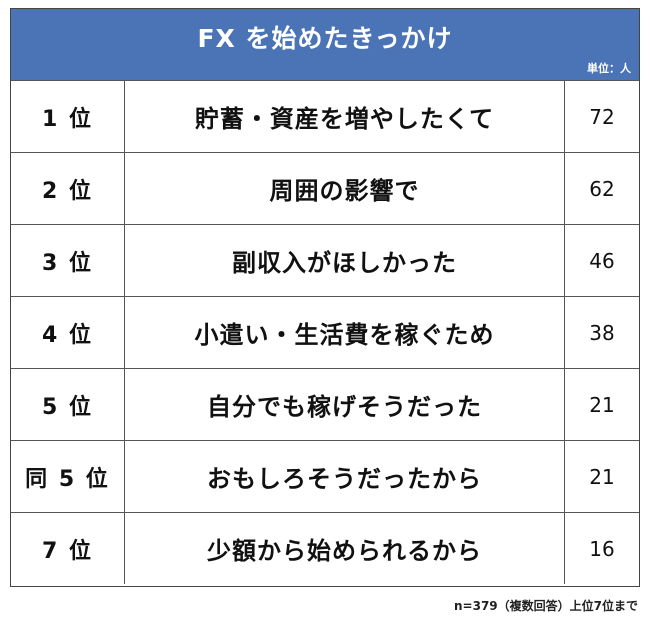  What do you see at coordinates (68, 260) in the screenshot?
I see `rank-cell: 3 位` at bounding box center [68, 260].